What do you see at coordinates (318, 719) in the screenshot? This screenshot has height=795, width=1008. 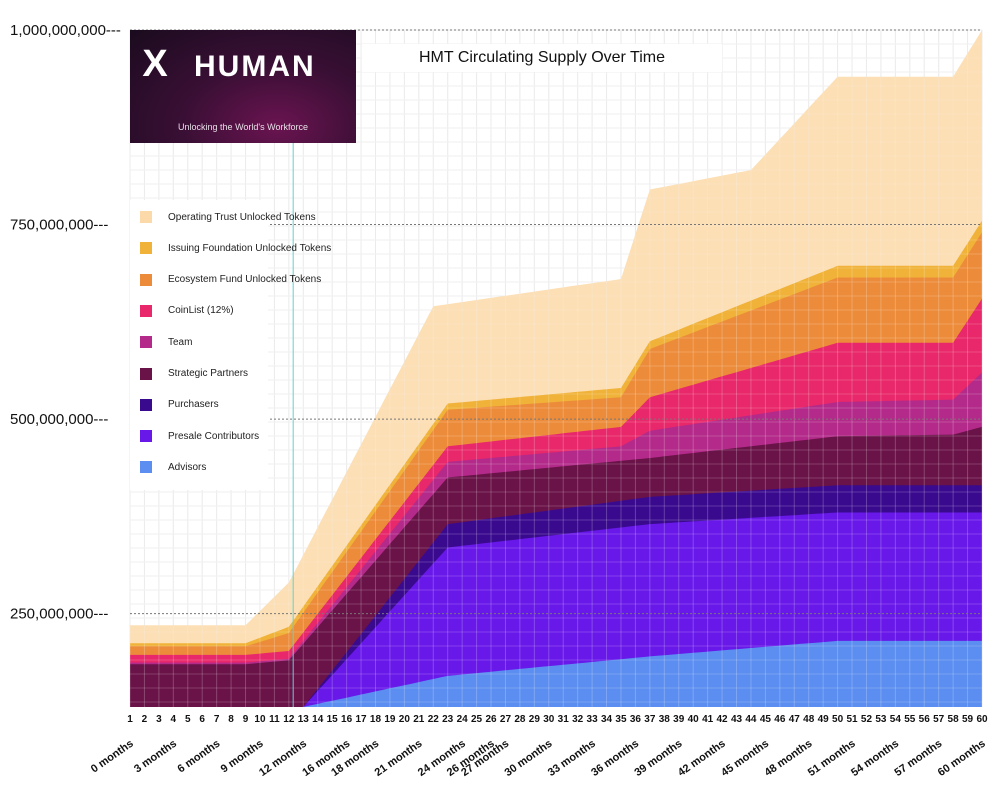 I see `x-tick-label: 14` at bounding box center [318, 719].